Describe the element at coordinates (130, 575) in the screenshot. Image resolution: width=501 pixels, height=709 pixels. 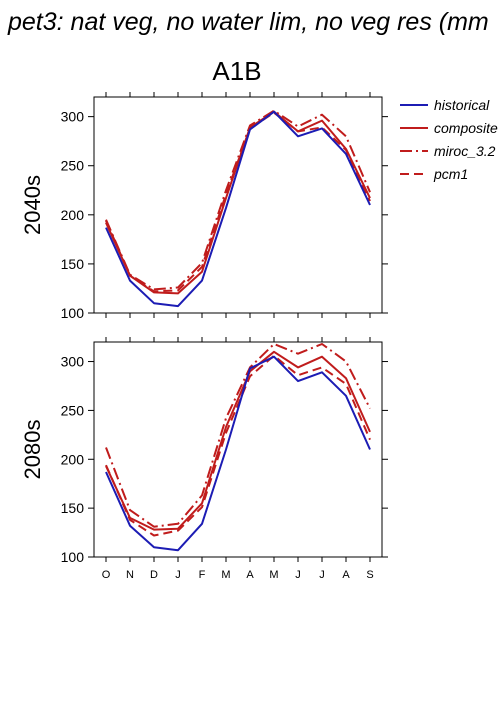
I see `x-tick-label: N` at that location.